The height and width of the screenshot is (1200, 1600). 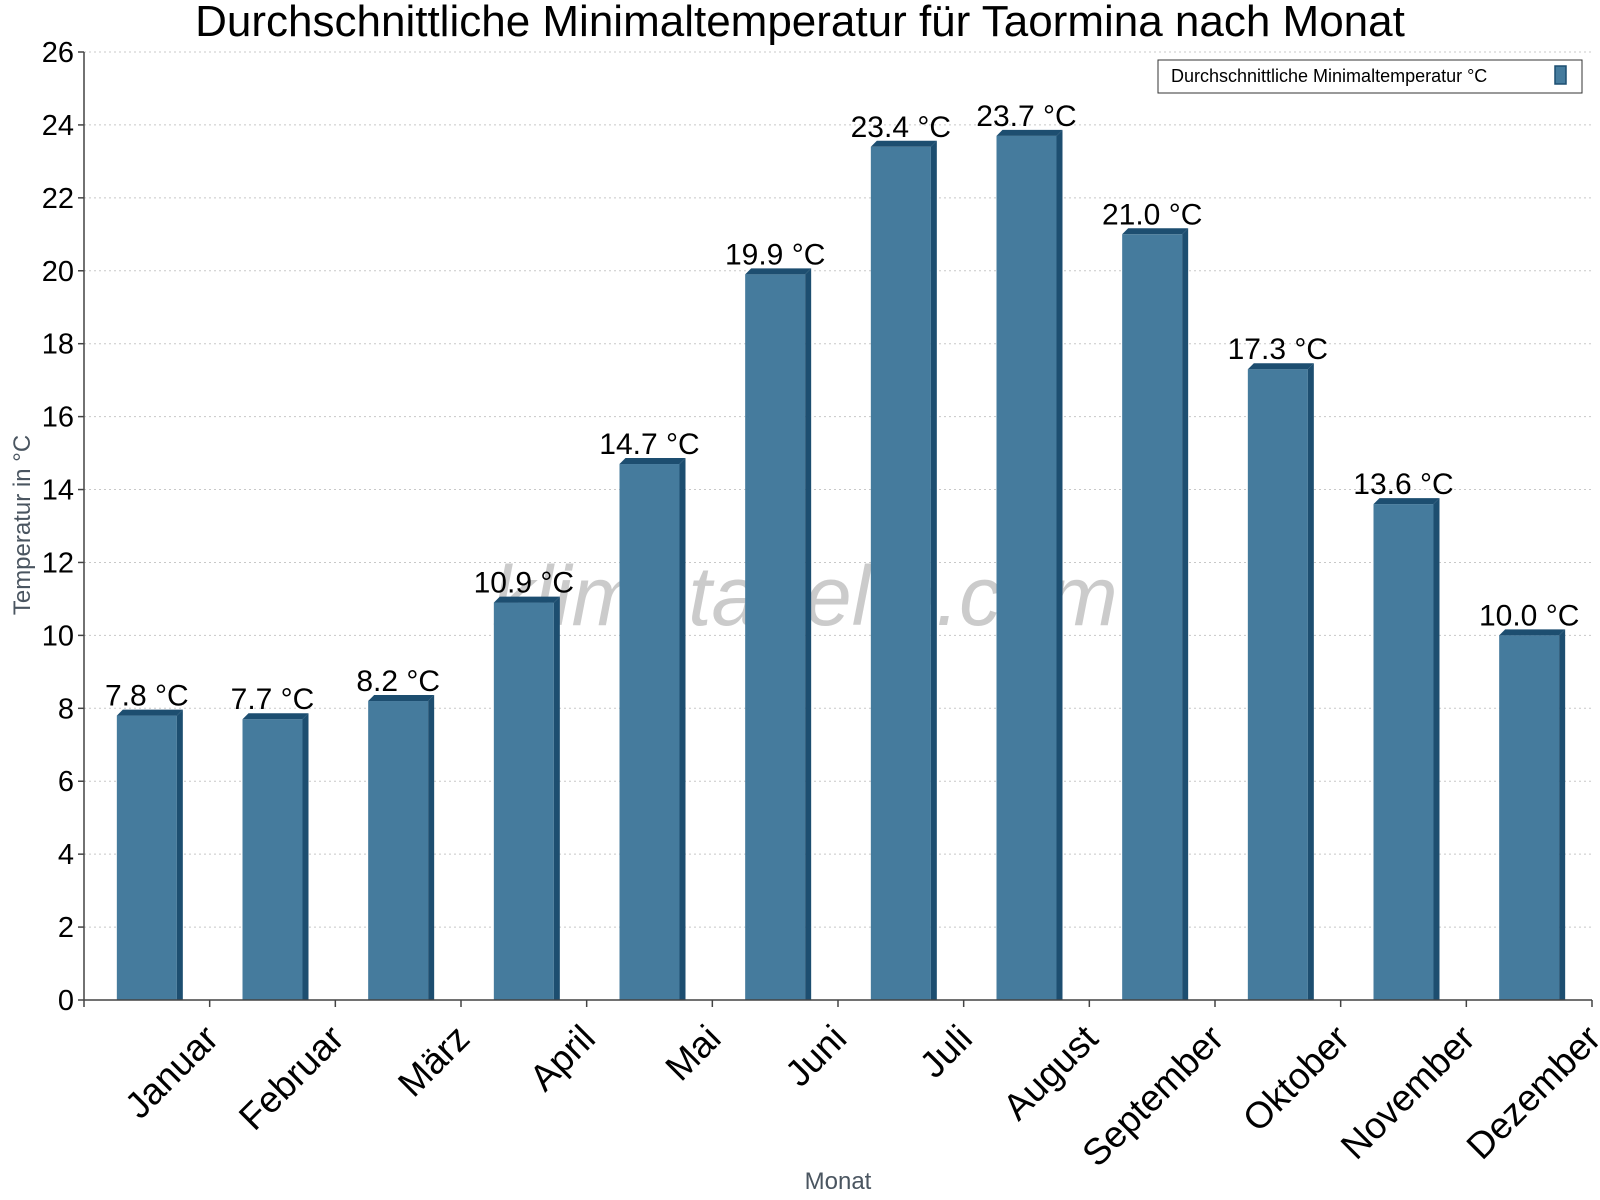 What do you see at coordinates (147, 696) in the screenshot?
I see `data-label: 7.8 °C` at bounding box center [147, 696].